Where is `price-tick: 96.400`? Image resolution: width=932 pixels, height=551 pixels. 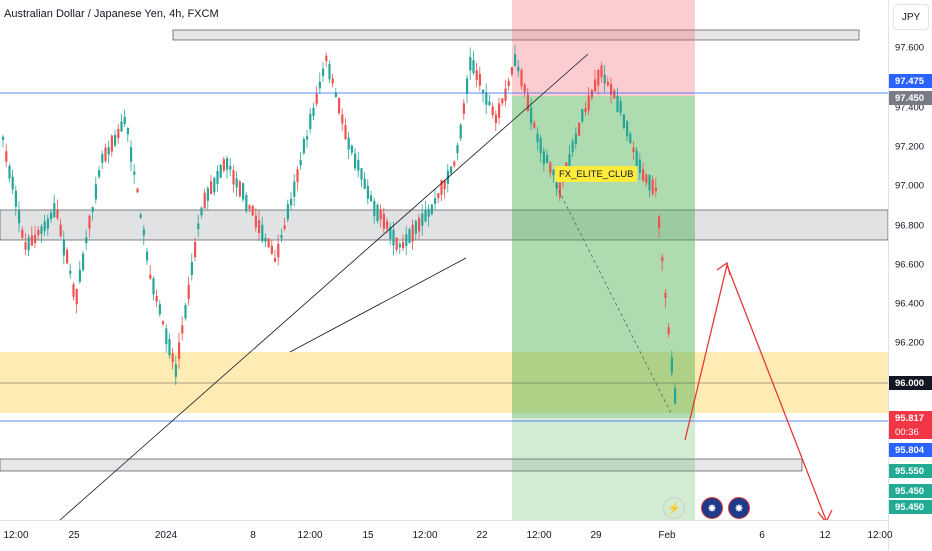
price-tick: 96.400 is located at coordinates (910, 304).